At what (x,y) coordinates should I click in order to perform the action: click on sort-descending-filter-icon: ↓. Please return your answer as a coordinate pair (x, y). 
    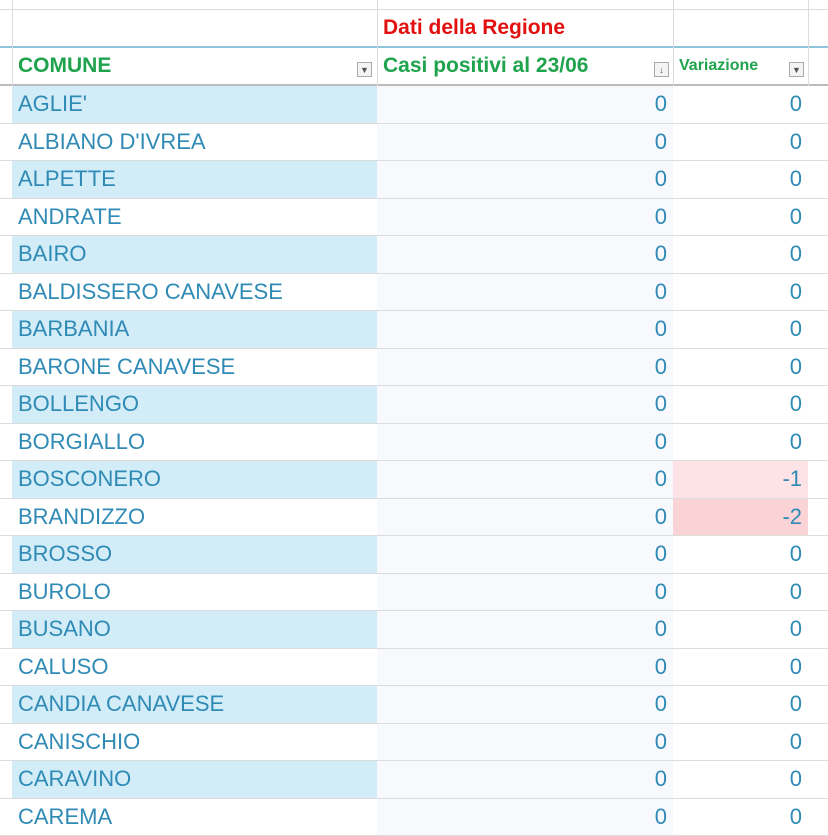
    Looking at the image, I should click on (661, 69).